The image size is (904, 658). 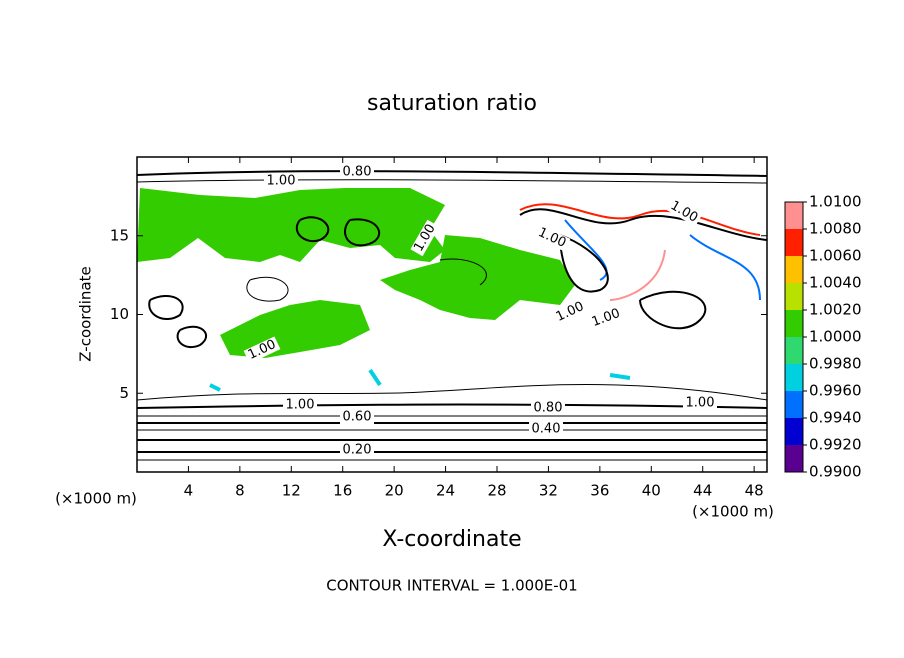 What do you see at coordinates (394, 491) in the screenshot?
I see `x-tick-label: 20` at bounding box center [394, 491].